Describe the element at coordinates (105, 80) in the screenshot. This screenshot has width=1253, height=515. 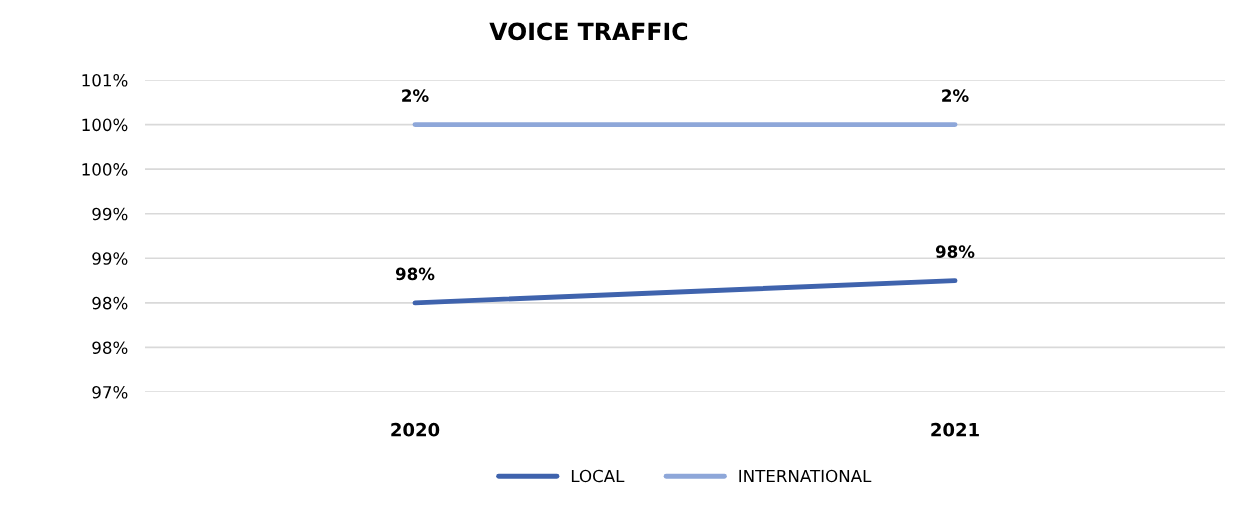
I see `y-tick-label: 101%` at that location.